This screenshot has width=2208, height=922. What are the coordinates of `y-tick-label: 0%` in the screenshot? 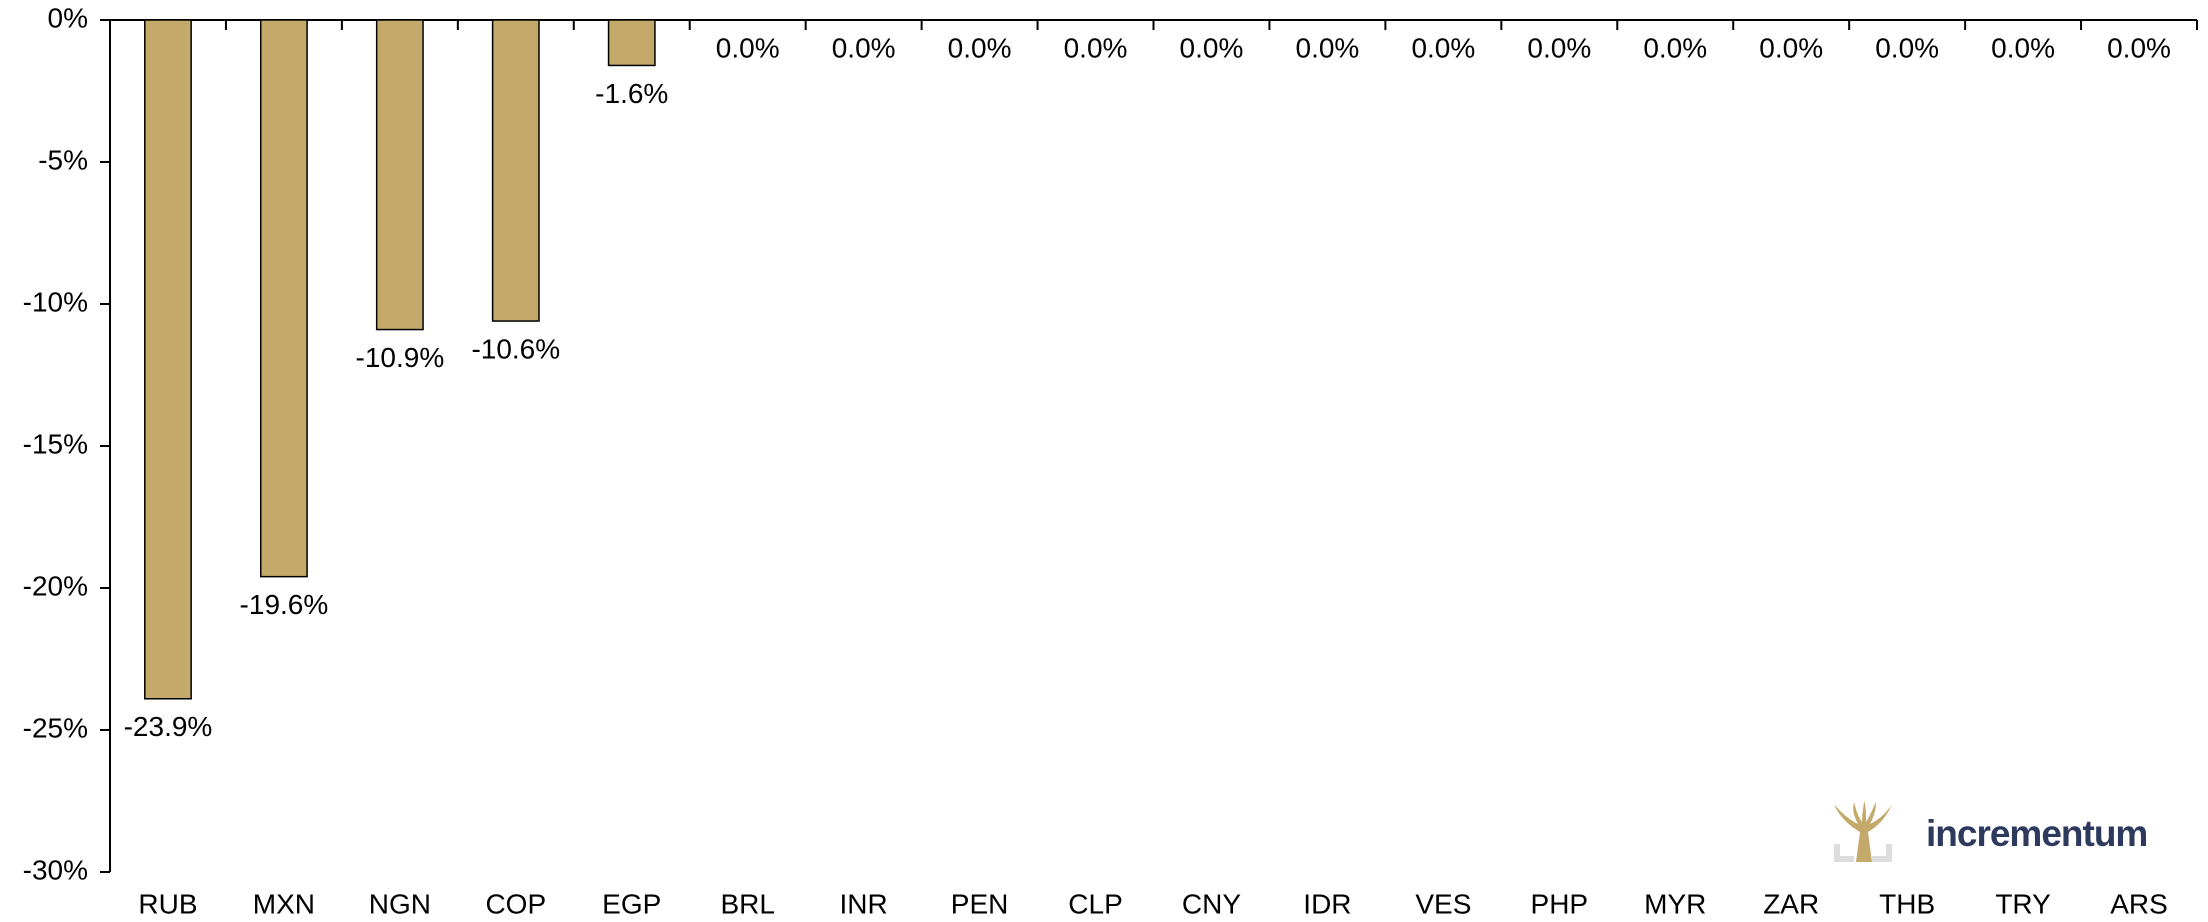 It's located at (68, 17).